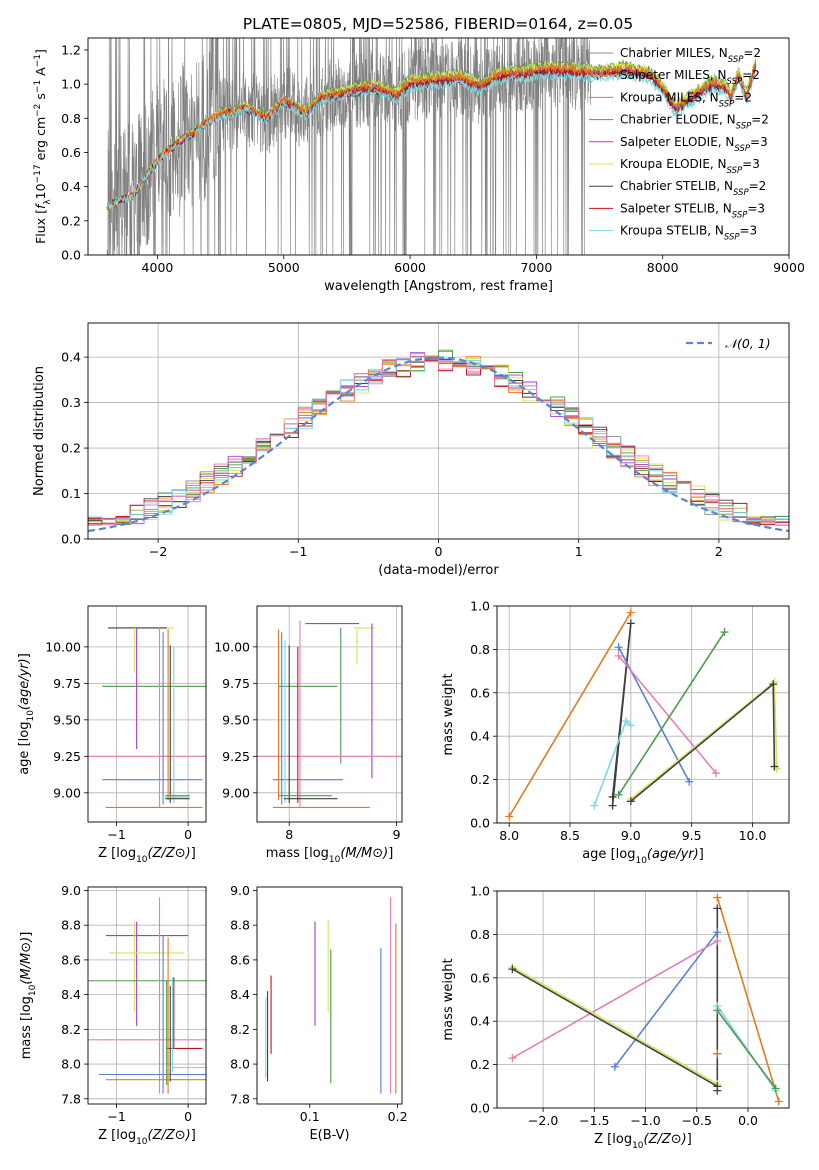  Describe the element at coordinates (686, 99) in the screenshot. I see `legend-entry: Kroupa MILES, NSSP=2` at that location.